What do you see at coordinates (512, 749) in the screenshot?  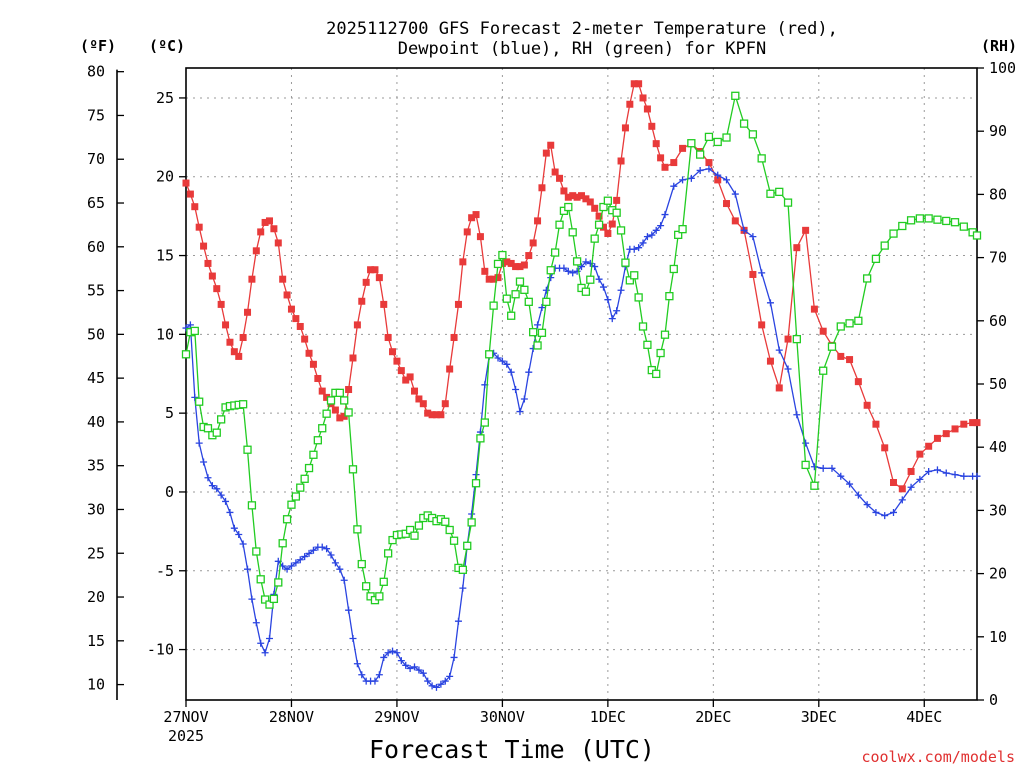 I see `x-axis-title: Forecast Time (UTC)` at bounding box center [512, 749].